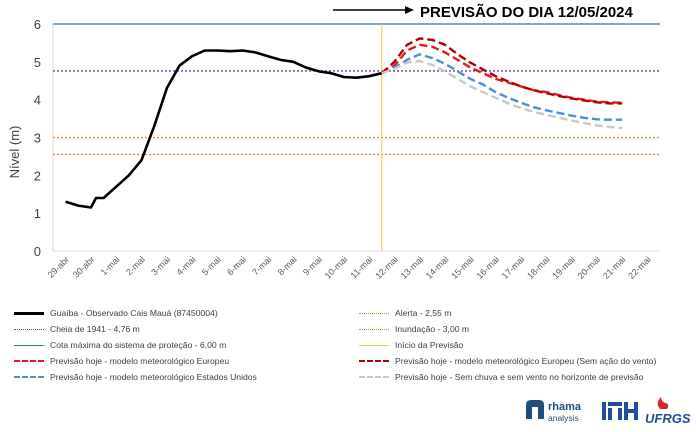 This screenshot has height=432, width=696. I want to click on x-tick-label: 18-mai, so click(538, 267).